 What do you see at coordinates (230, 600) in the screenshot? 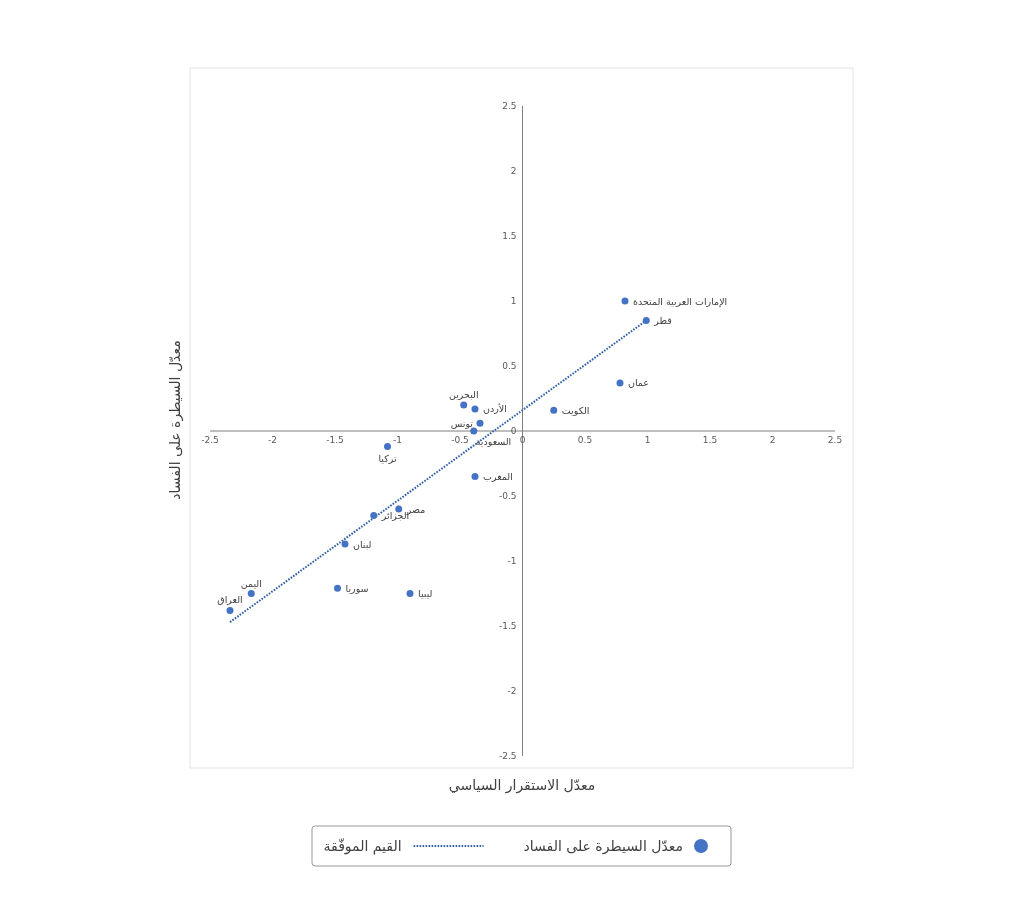
I see `annotation: العراق` at bounding box center [230, 600].